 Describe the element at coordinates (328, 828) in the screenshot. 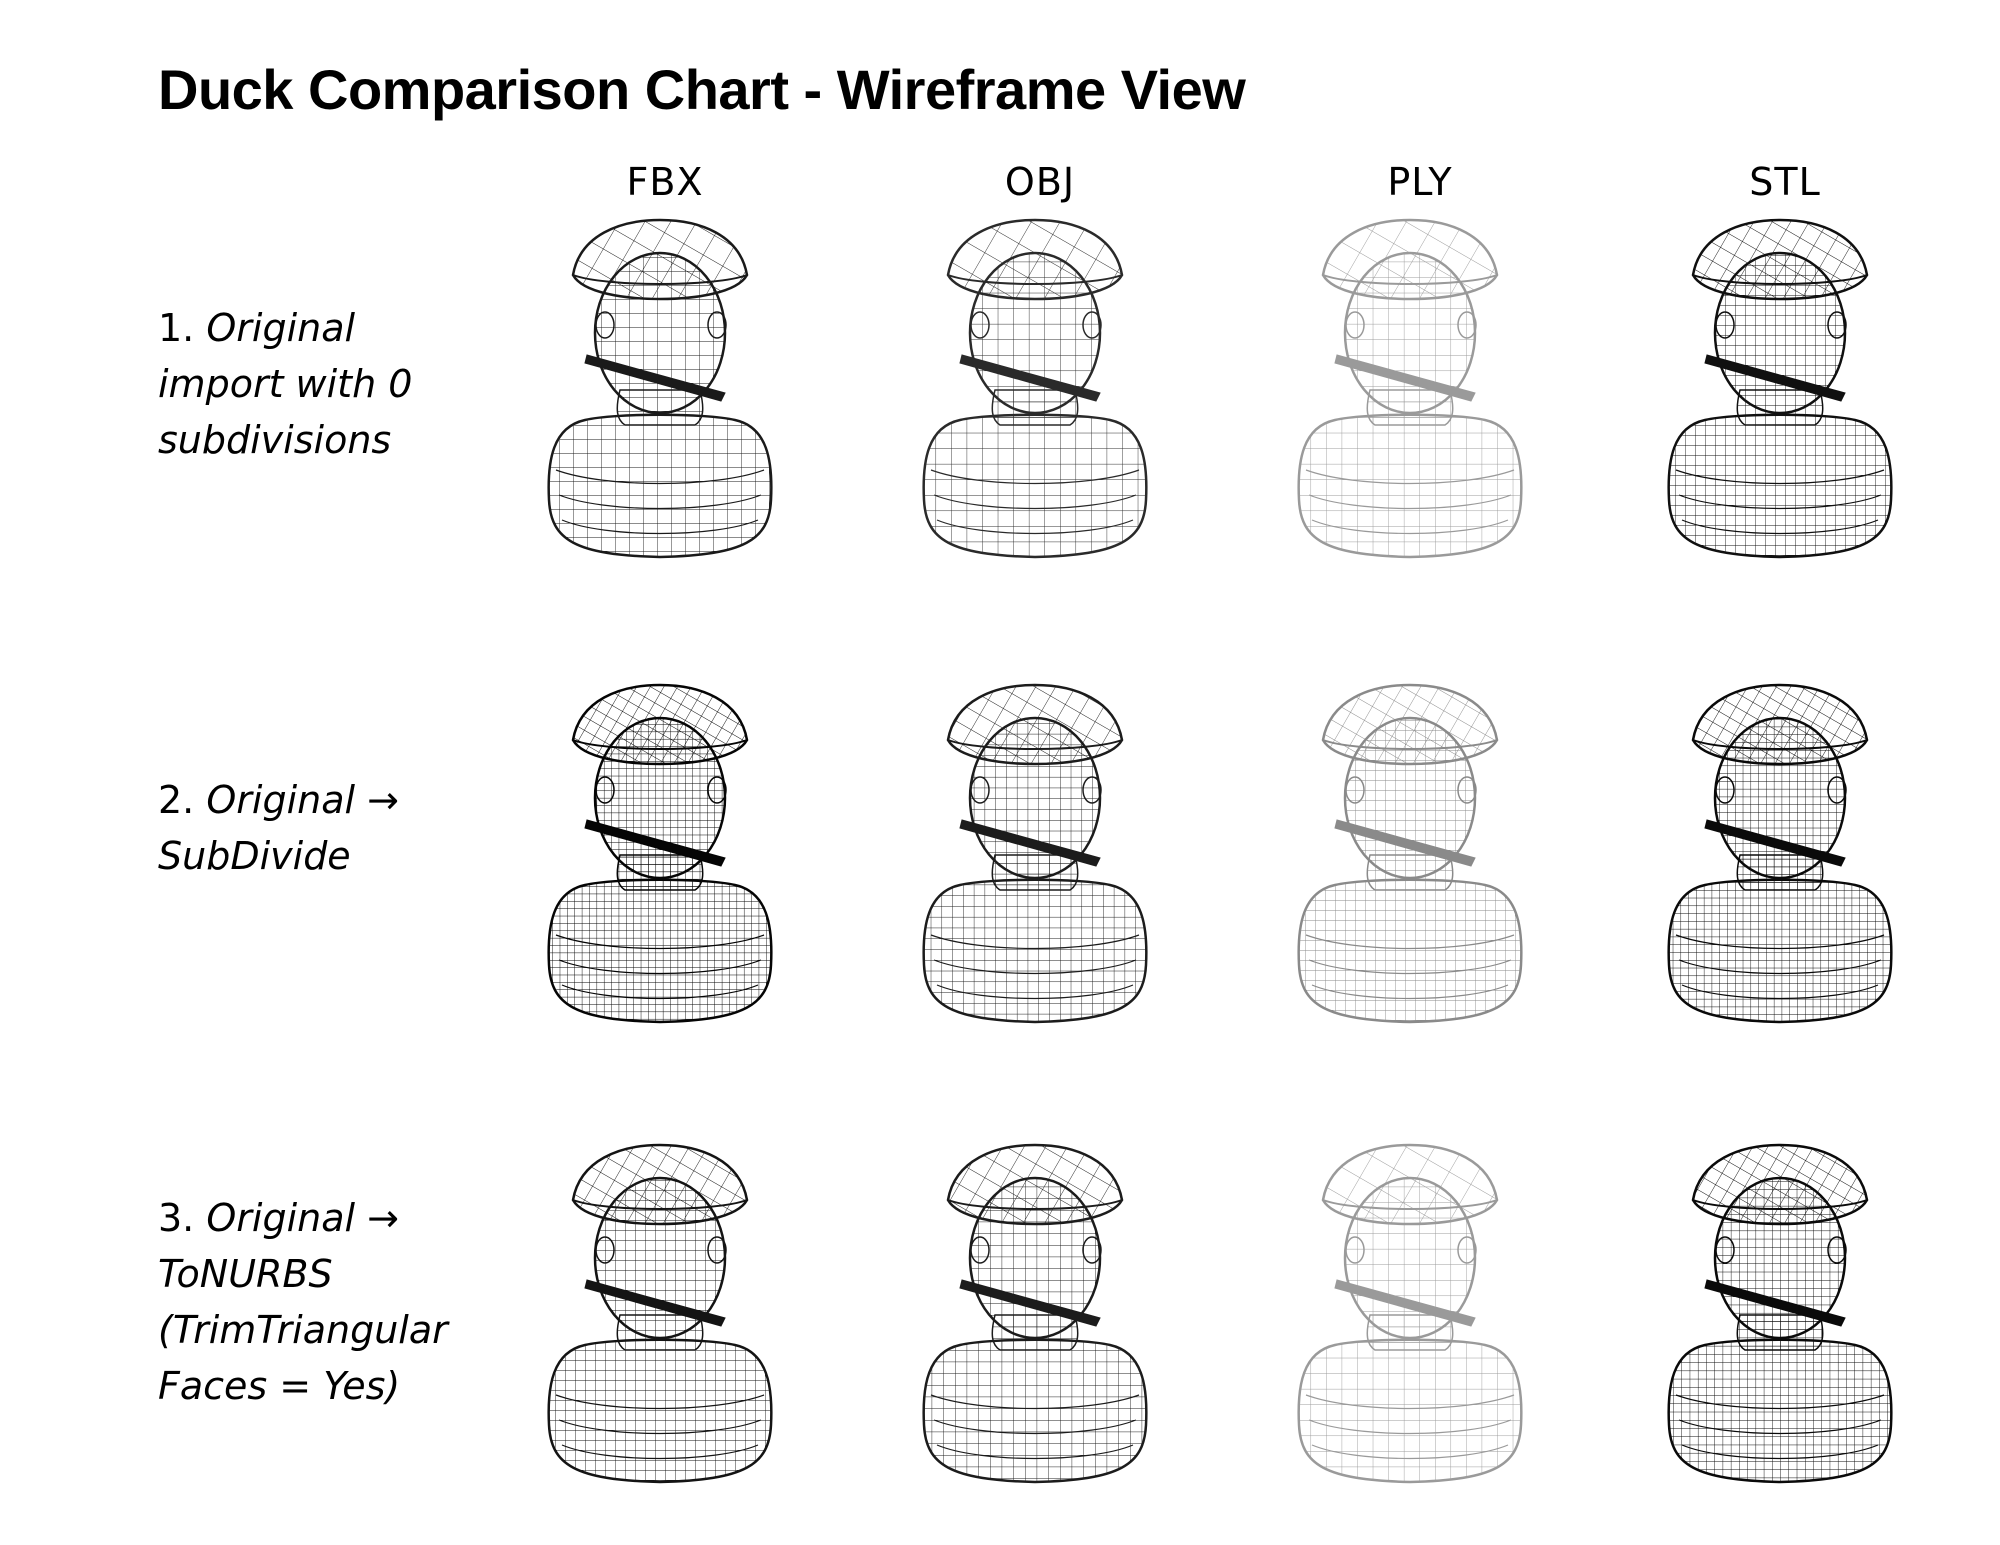

I see `row-label-2: 2. Original → SubDivide` at that location.